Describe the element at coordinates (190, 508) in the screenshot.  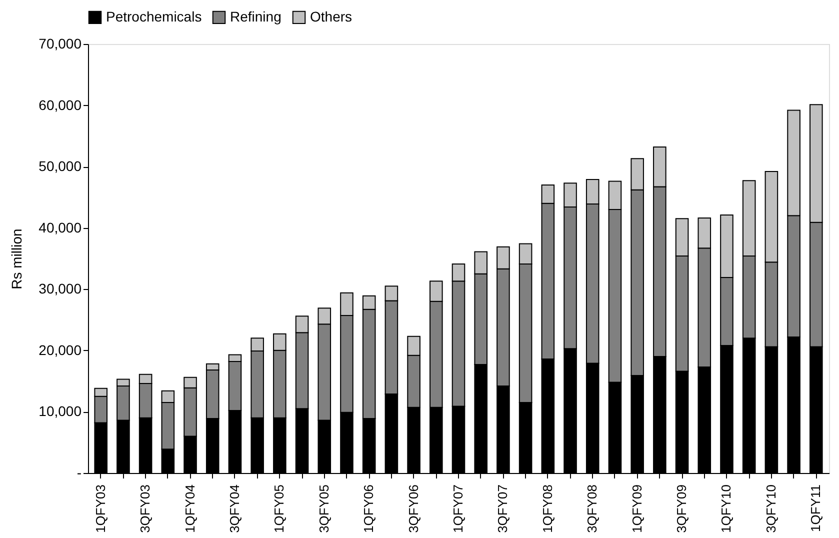
I see `x-tick-label: 1QFY04` at that location.